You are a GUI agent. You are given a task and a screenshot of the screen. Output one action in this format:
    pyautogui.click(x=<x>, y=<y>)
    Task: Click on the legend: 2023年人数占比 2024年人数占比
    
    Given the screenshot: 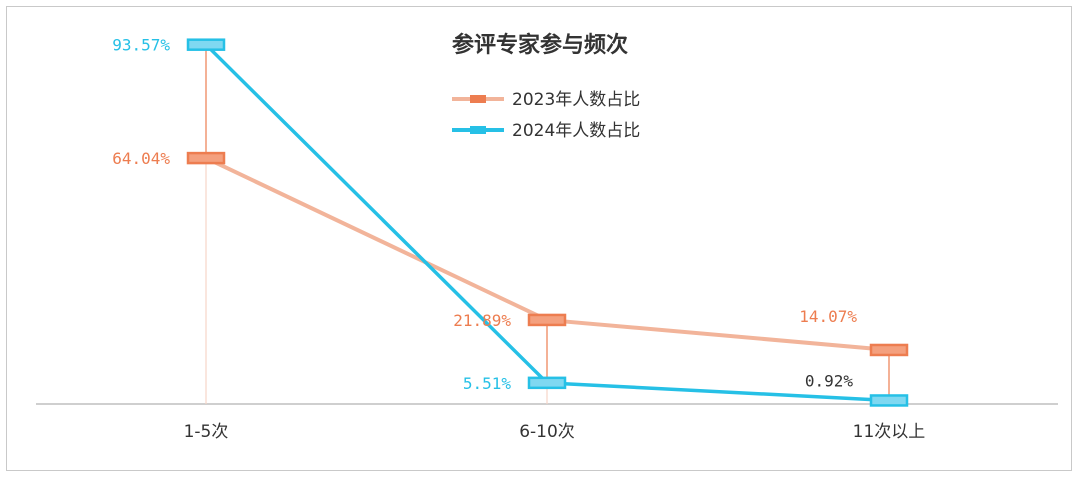 What is the action you would take?
    pyautogui.click(x=546, y=115)
    